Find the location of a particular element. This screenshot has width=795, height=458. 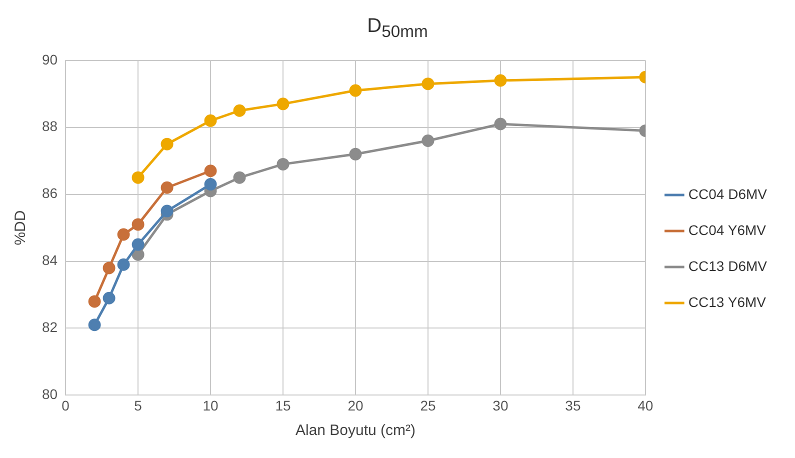

y-tick-label: 80 is located at coordinates (50, 394).